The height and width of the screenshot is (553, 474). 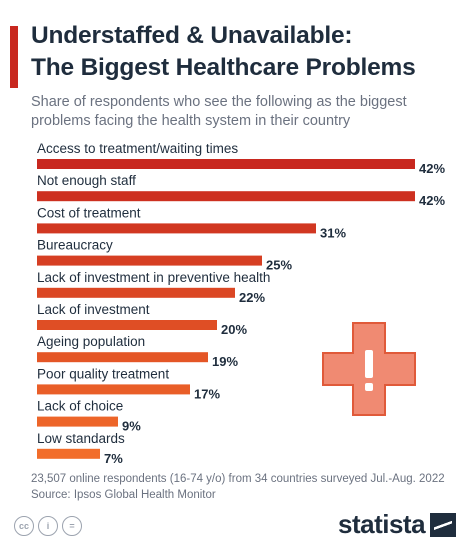 What do you see at coordinates (382, 524) in the screenshot?
I see `statista-logo-text: statista` at bounding box center [382, 524].